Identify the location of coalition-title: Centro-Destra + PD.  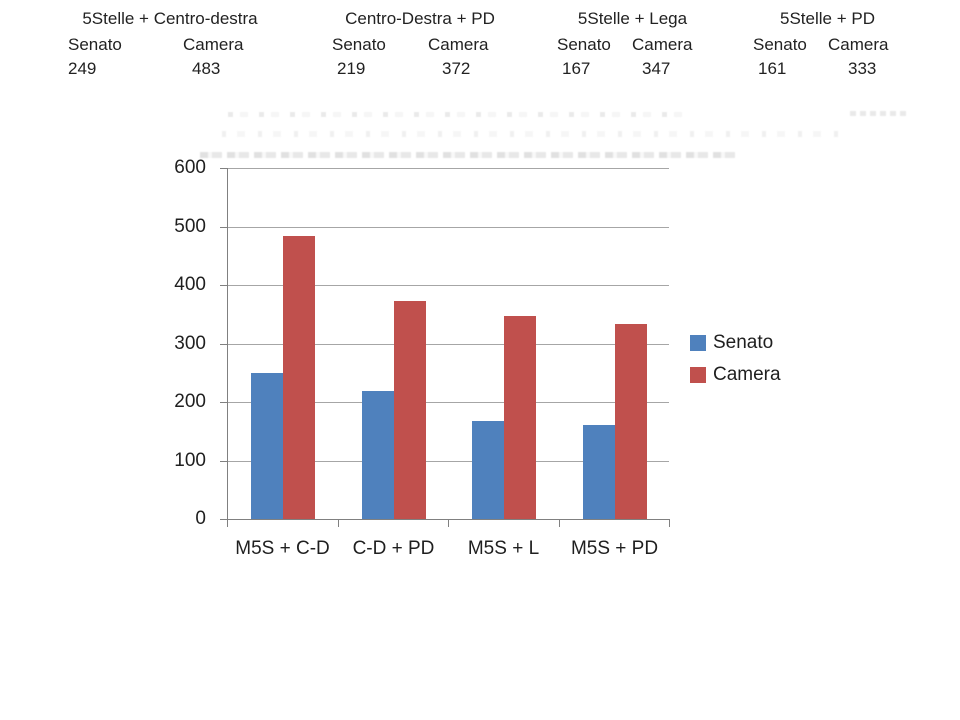
(420, 18).